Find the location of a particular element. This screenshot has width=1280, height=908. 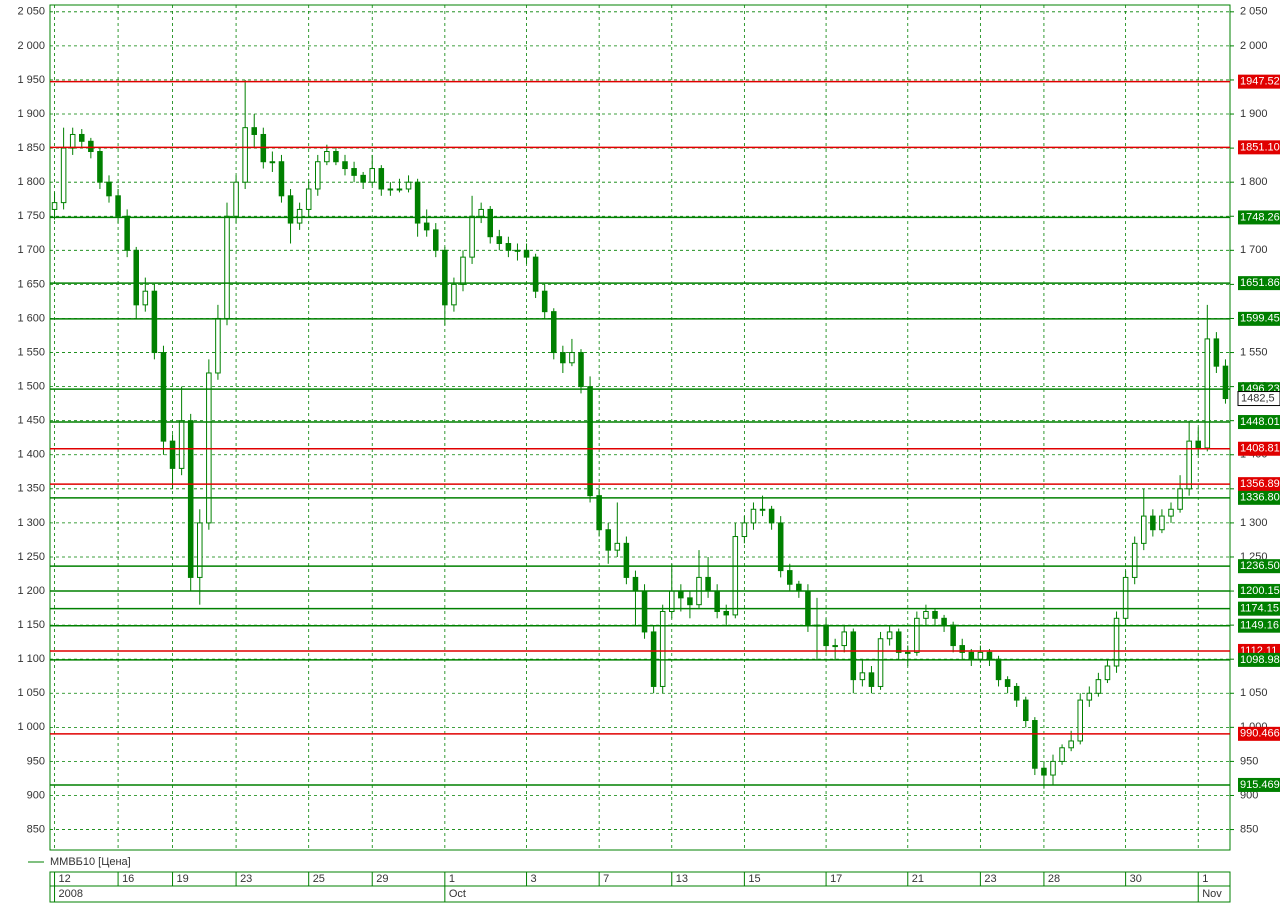

y2-tick-label: 1 700 is located at coordinates (1254, 250).